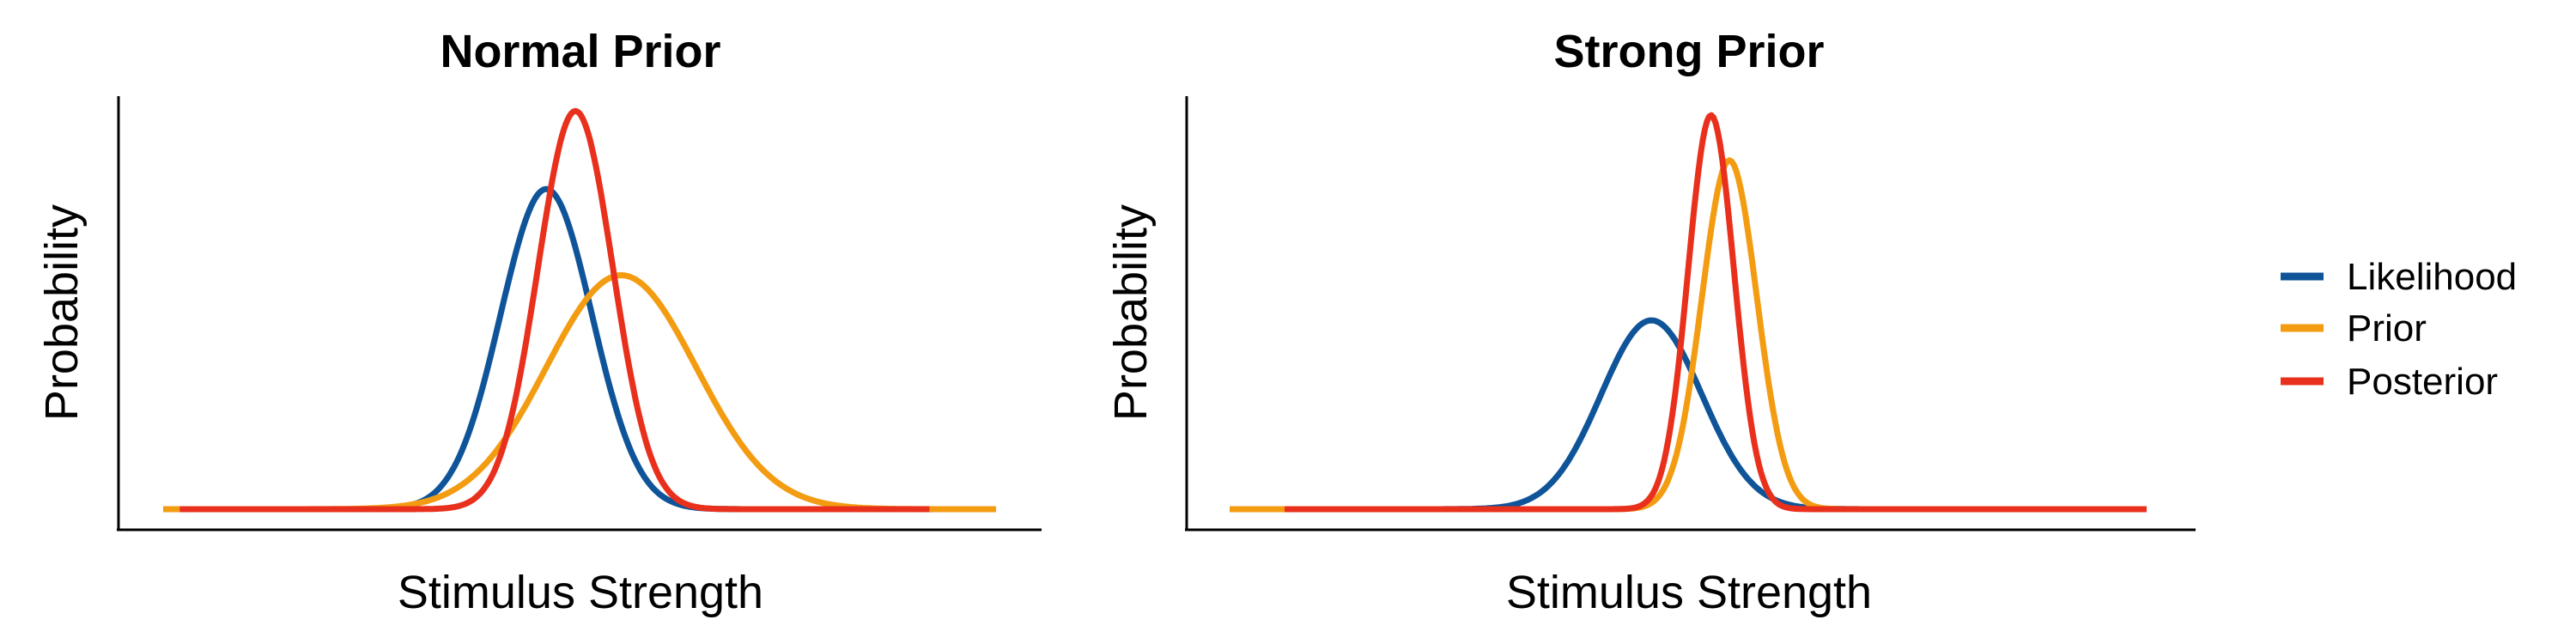  I want to click on legend: Likelihood Prior Posterior, so click(2399, 329).